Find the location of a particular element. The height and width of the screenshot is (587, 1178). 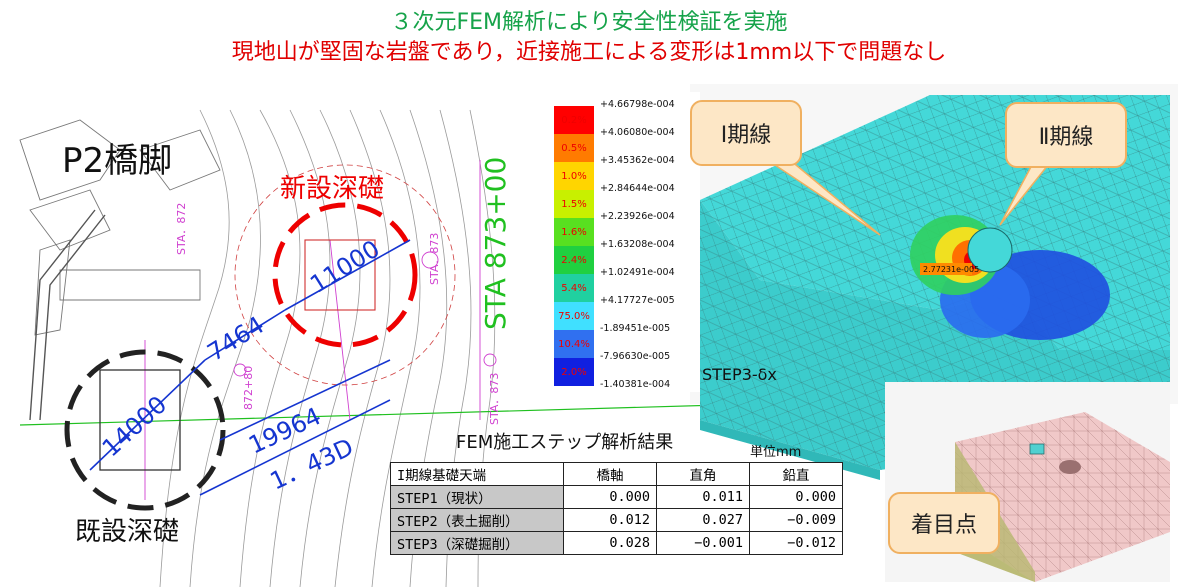

new-foundation-footprint is located at coordinates (340, 275).